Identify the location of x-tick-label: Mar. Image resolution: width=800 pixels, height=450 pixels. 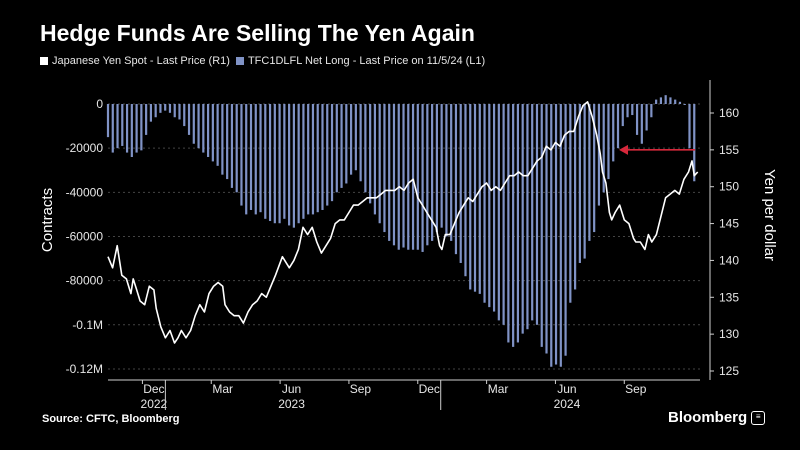
(498, 389).